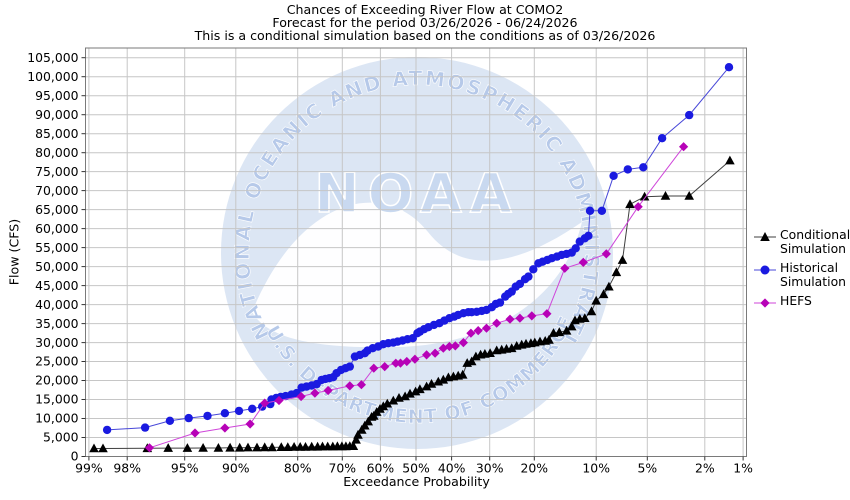  What do you see at coordinates (535, 468) in the screenshot?
I see `x-tick-label: 20%` at bounding box center [535, 468].